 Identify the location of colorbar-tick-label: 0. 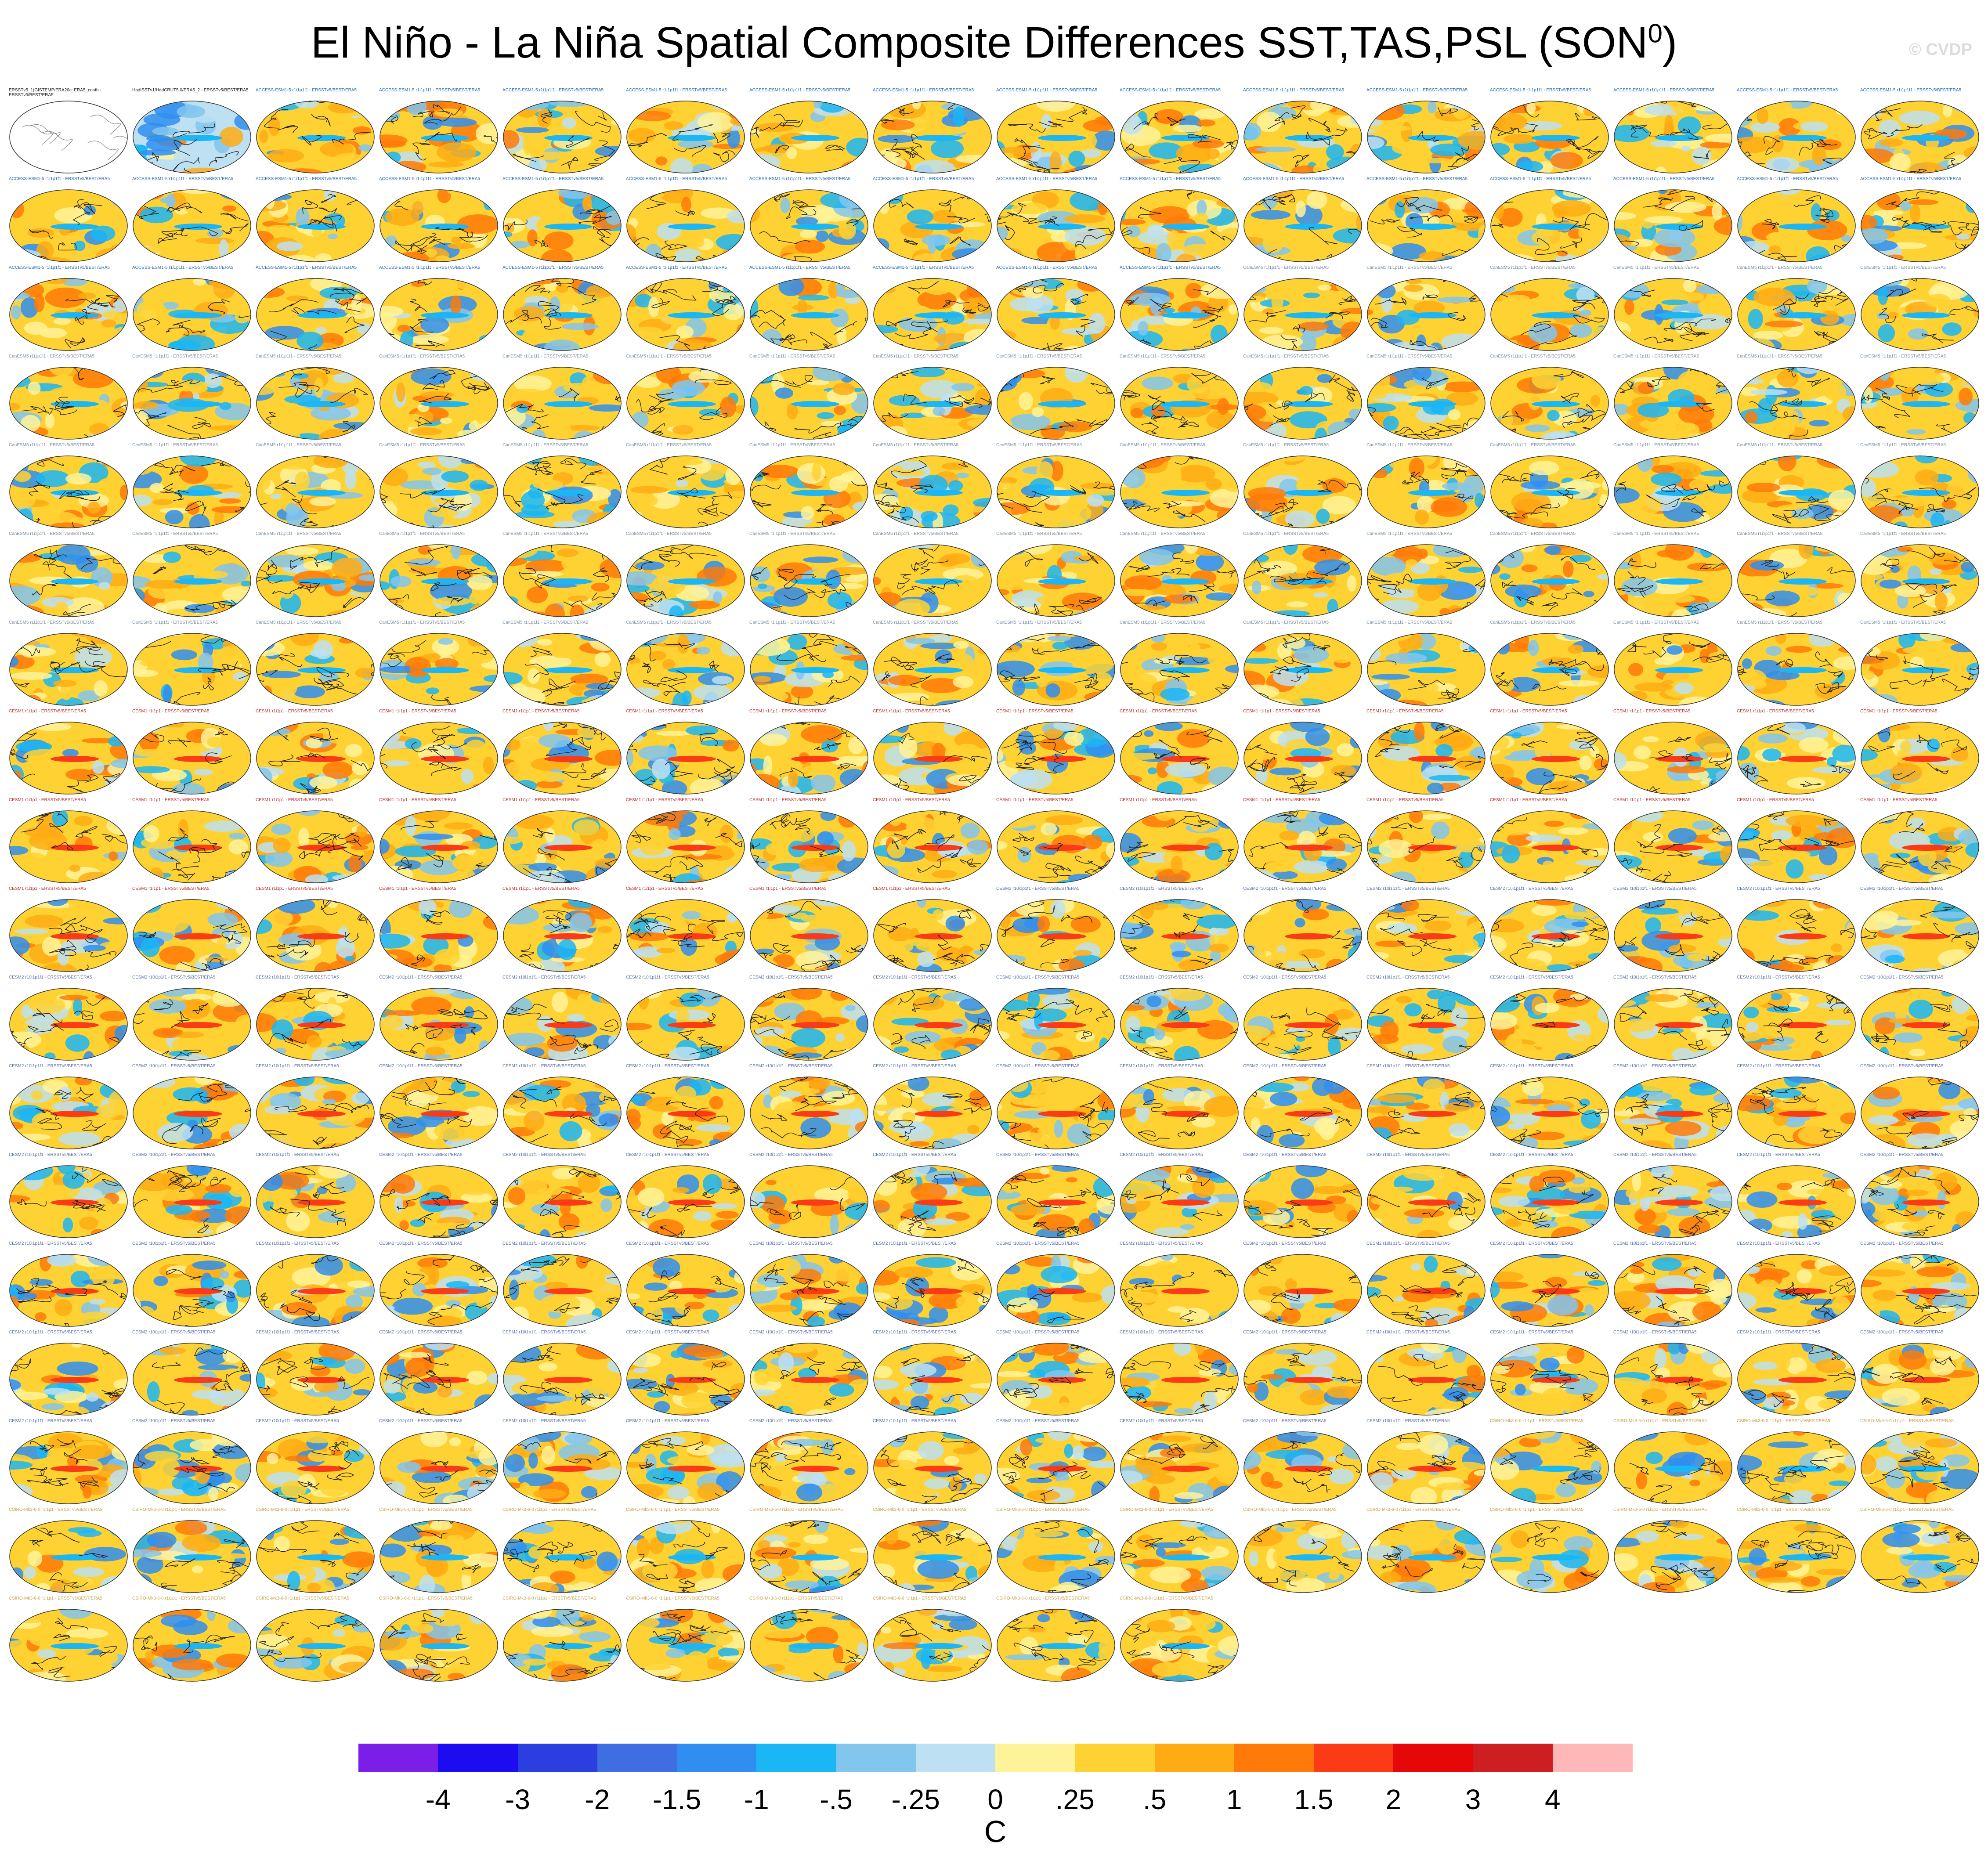
(995, 1799).